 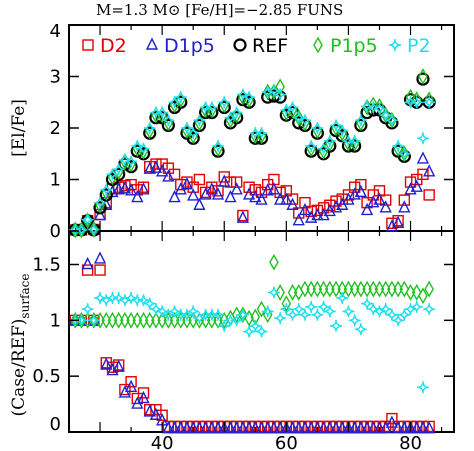 What do you see at coordinates (189, 46) in the screenshot?
I see `legend-label-d1p5: D1p5` at bounding box center [189, 46].